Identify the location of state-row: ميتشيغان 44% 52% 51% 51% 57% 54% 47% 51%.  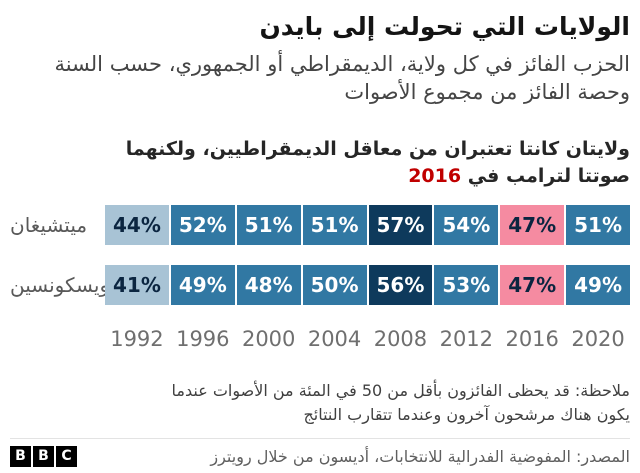
(320, 225).